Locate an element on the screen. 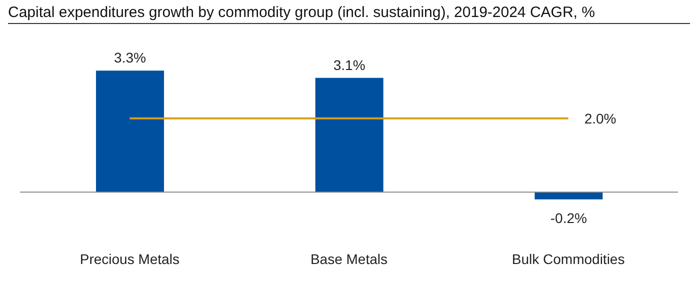  data-label: -0.2% is located at coordinates (568, 218).